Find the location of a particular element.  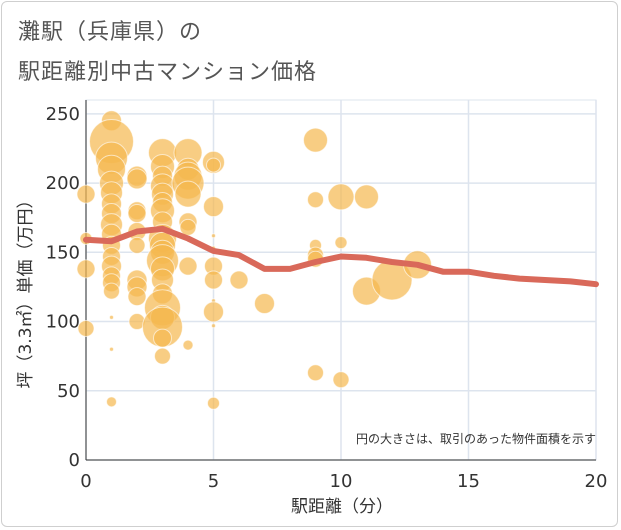

size-note: 円の大きさは、取引のあった物件面積を示す is located at coordinates (476, 438).